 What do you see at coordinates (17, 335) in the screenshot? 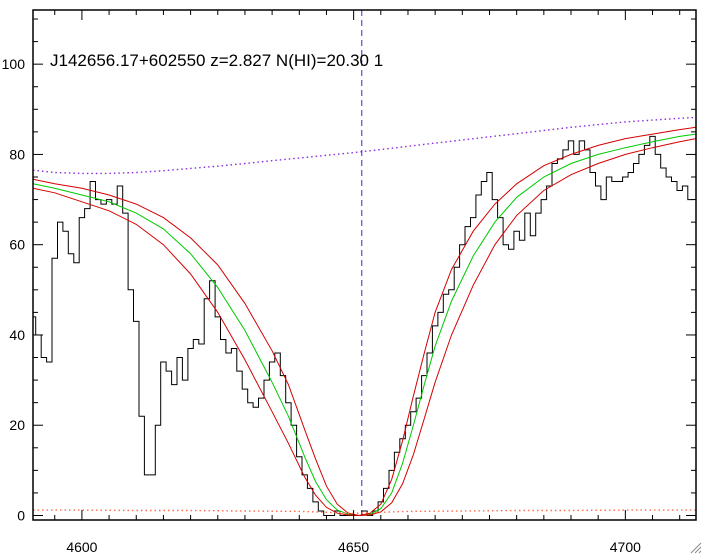
I see `y-tick-label: 40` at bounding box center [17, 335].